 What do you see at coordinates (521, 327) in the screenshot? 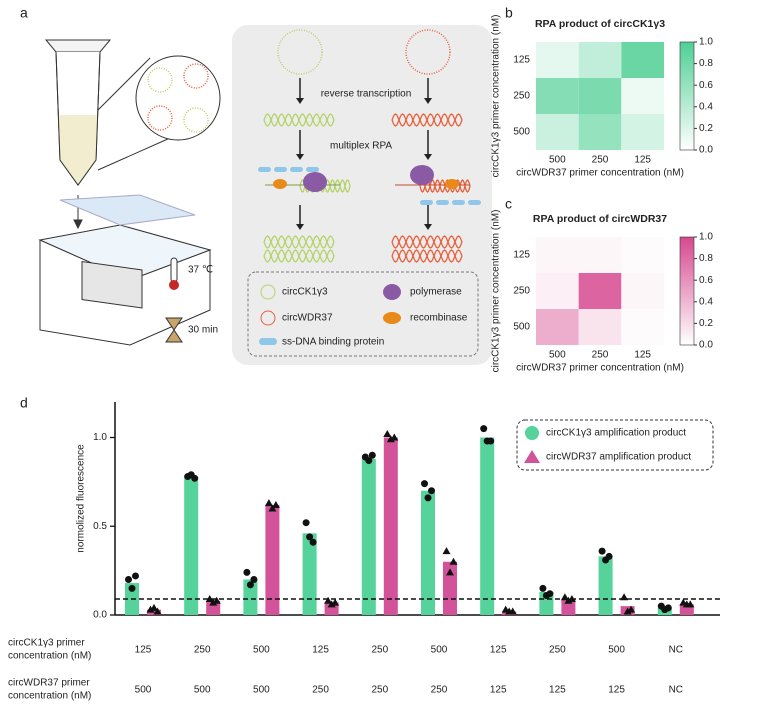
I see `y-tick-label: 500` at bounding box center [521, 327].